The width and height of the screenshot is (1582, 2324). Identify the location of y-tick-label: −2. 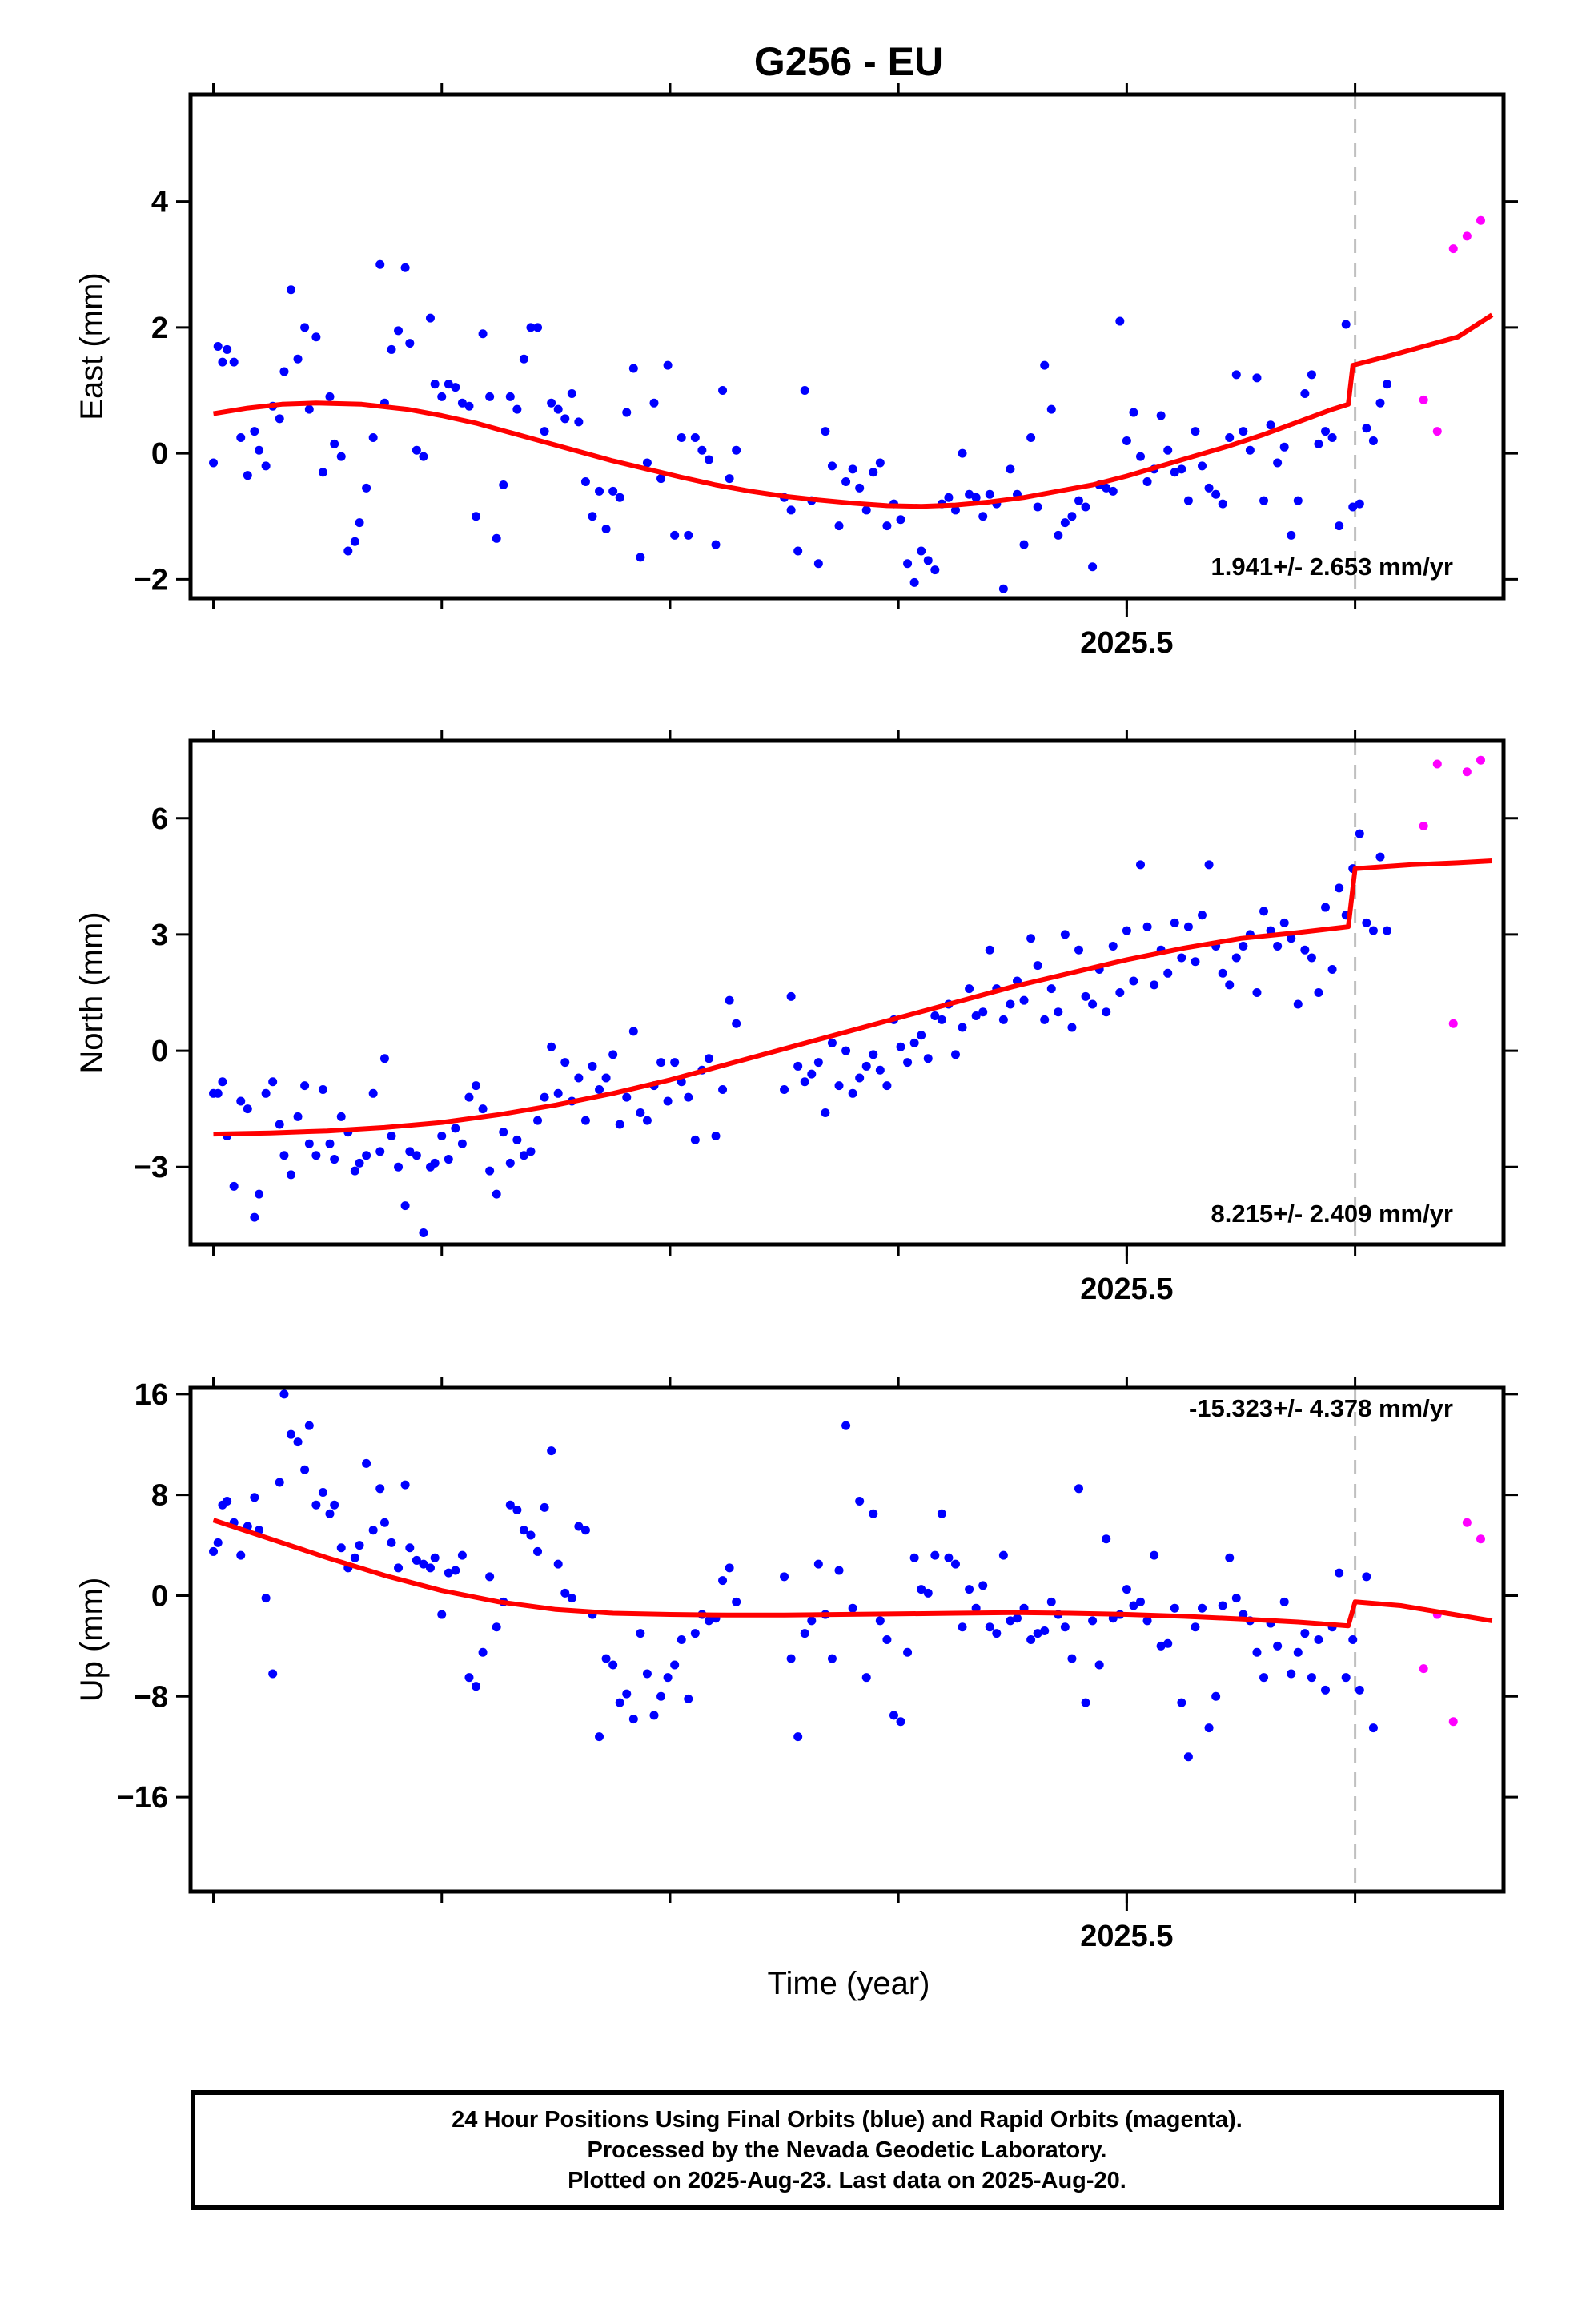
(151, 580).